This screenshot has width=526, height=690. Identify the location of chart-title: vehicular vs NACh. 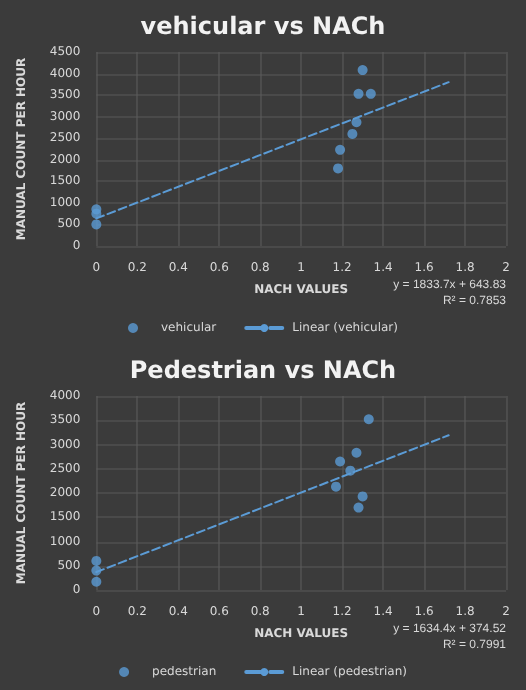
(263, 26).